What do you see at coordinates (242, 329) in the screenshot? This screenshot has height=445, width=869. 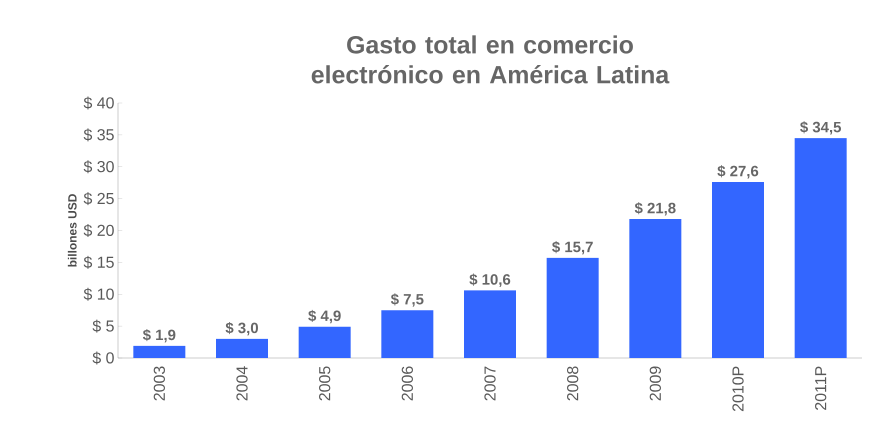 I see `data-label: $ 3,0` at bounding box center [242, 329].